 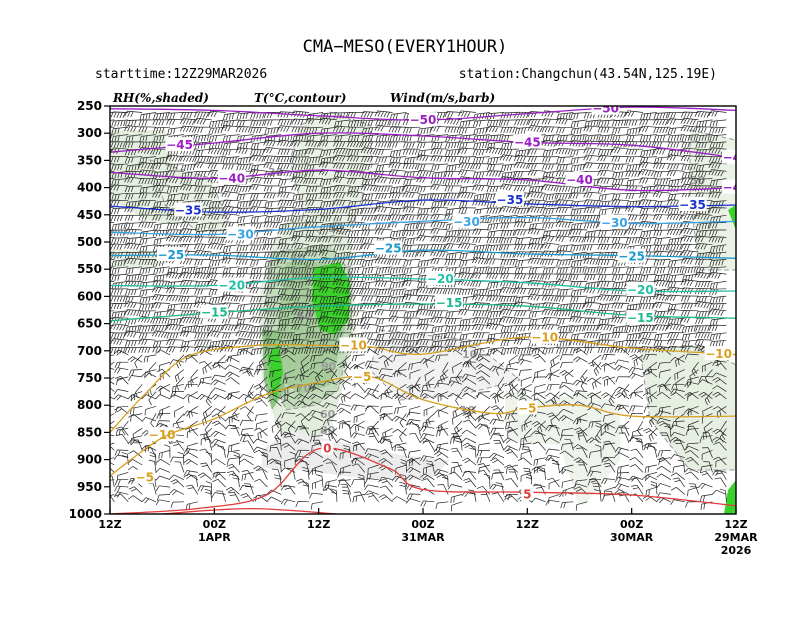 I want to click on y-tick-label: 900, so click(x=89, y=460).